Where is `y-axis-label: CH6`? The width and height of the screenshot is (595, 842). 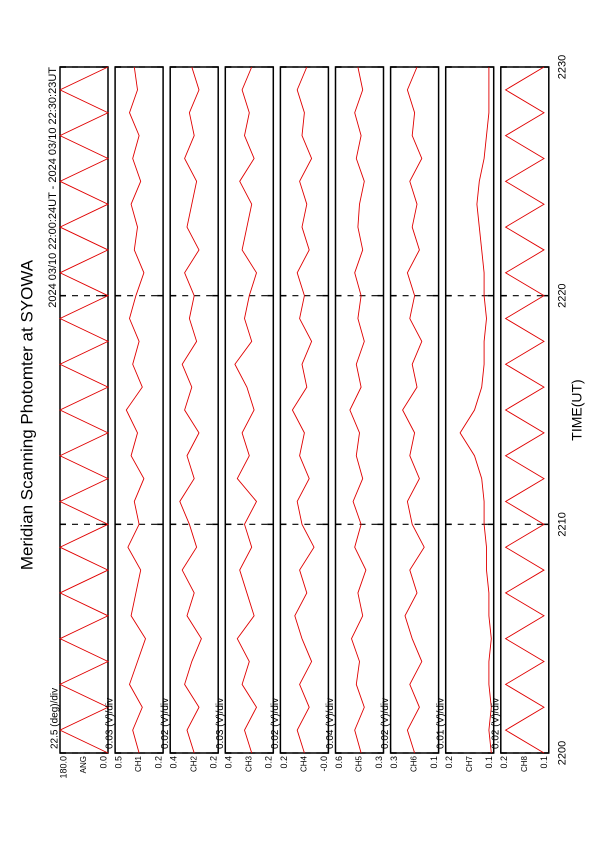 y-axis-label: CH6 is located at coordinates (414, 763).